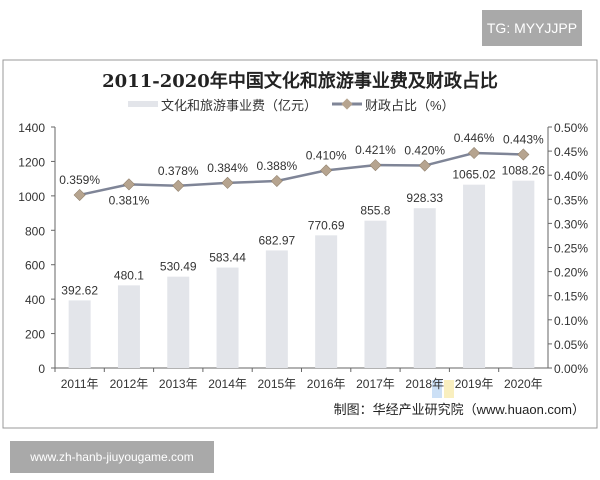 The width and height of the screenshot is (600, 480). What do you see at coordinates (443, 389) in the screenshot?
I see `watermark-logo` at bounding box center [443, 389].